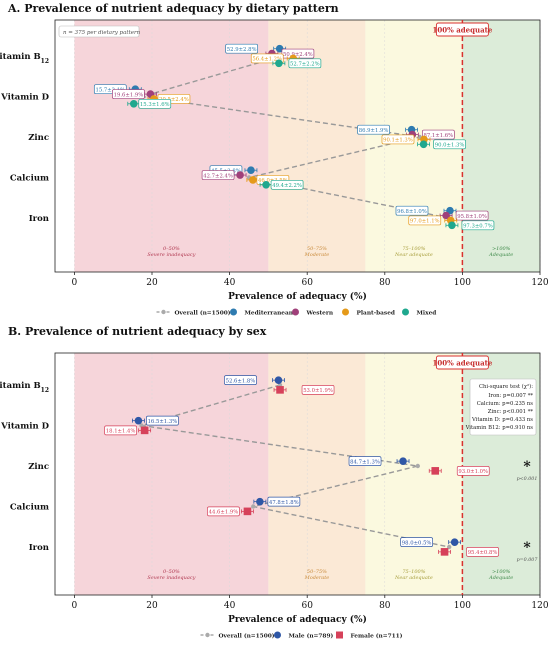 The height and width of the screenshot is (649, 550). I want to click on category-label: Zinc, so click(38, 138).